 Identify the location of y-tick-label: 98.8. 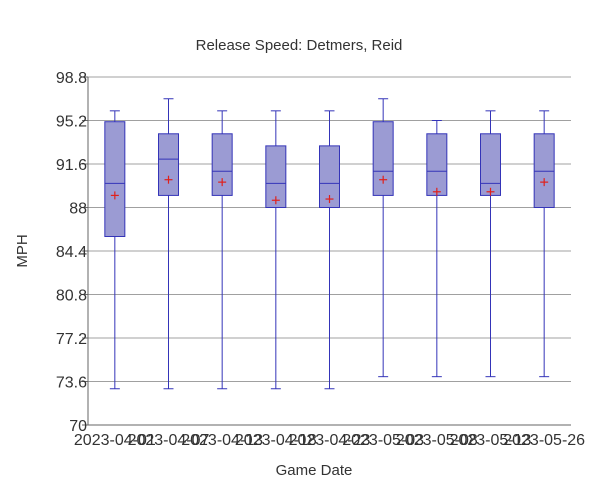
(71, 78).